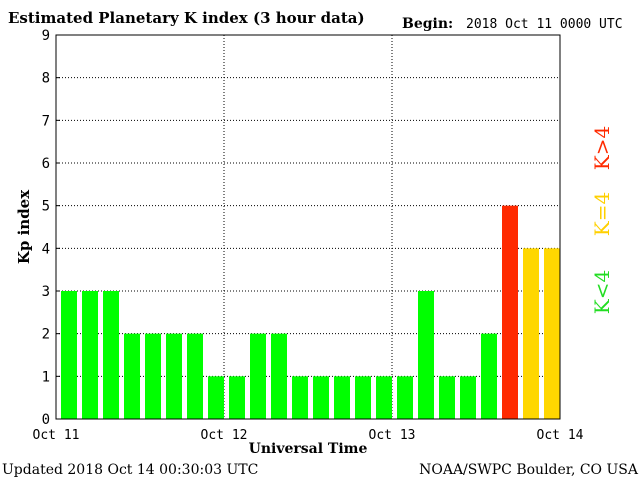 The image size is (640, 480). What do you see at coordinates (46, 164) in the screenshot?
I see `y-tick-label: 6` at bounding box center [46, 164].